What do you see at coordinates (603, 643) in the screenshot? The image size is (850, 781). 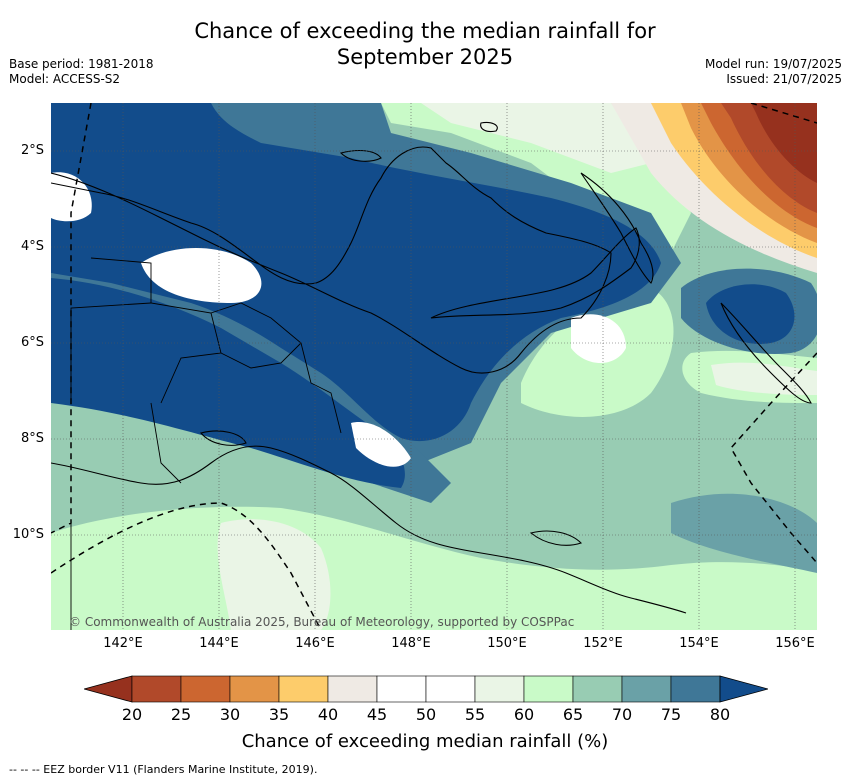 I see `lon-tick-152e: 152°E` at bounding box center [603, 643].